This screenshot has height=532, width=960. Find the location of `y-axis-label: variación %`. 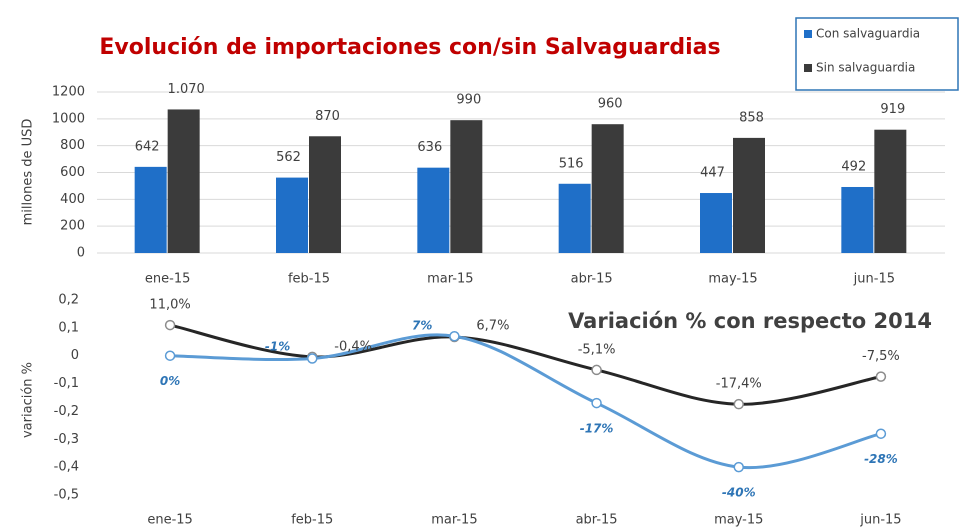

y-axis-label: variación % is located at coordinates (28, 400).